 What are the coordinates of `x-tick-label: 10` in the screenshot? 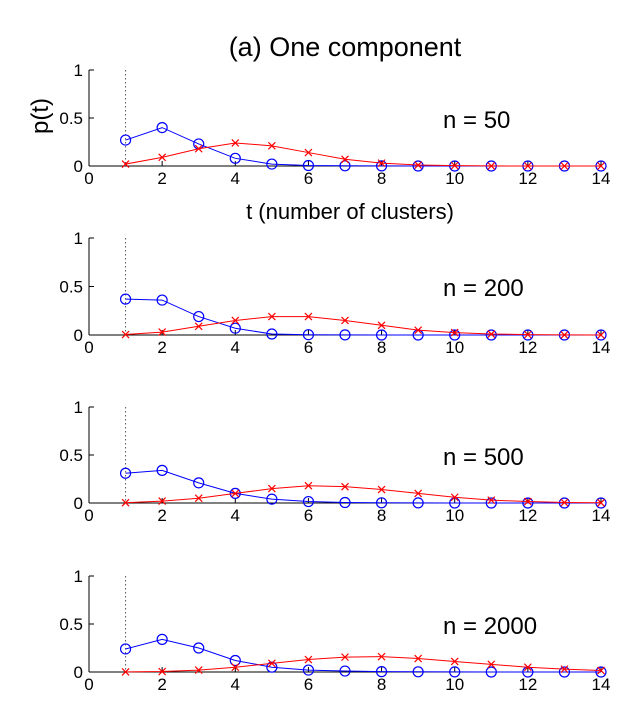 It's located at (454, 347).